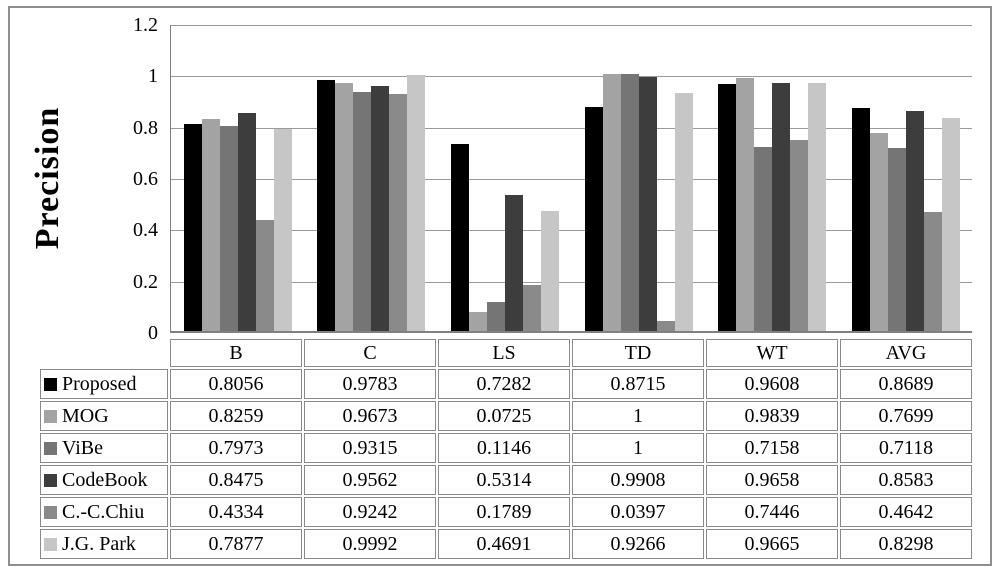  I want to click on table-cell-j-g-park-wt: 0.9665, so click(772, 544).